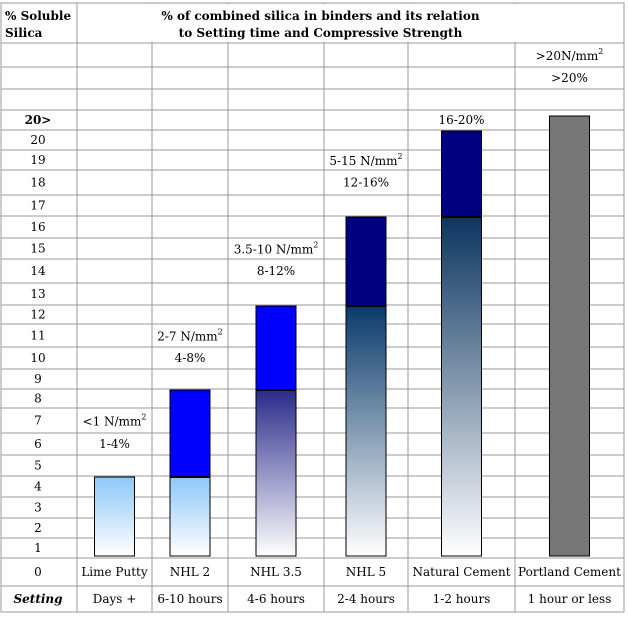 This screenshot has width=628, height=617. What do you see at coordinates (37, 599) in the screenshot?
I see `setting-row-label: Setting` at bounding box center [37, 599].